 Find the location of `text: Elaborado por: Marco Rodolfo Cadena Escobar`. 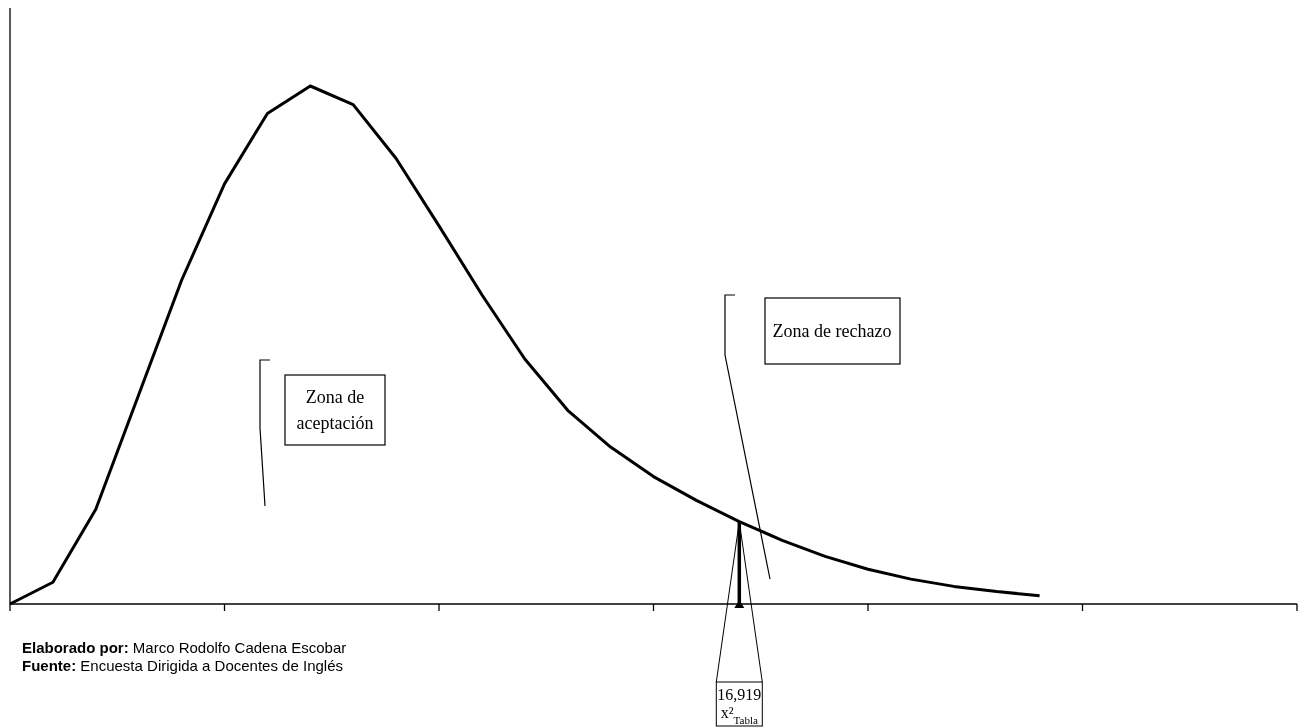

text: Elaborado por: Marco Rodolfo Cadena Escobar is located at coordinates (184, 647).